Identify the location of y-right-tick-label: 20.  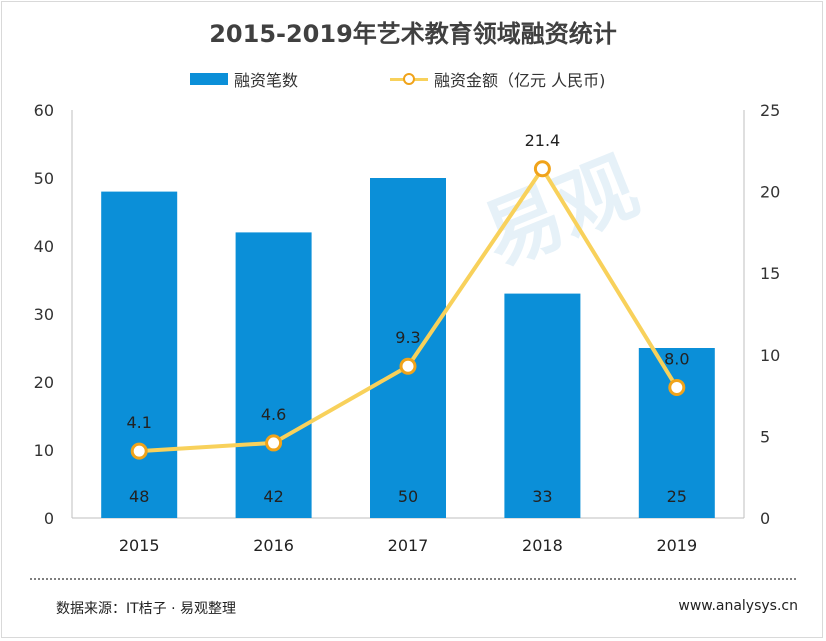
(770, 192).